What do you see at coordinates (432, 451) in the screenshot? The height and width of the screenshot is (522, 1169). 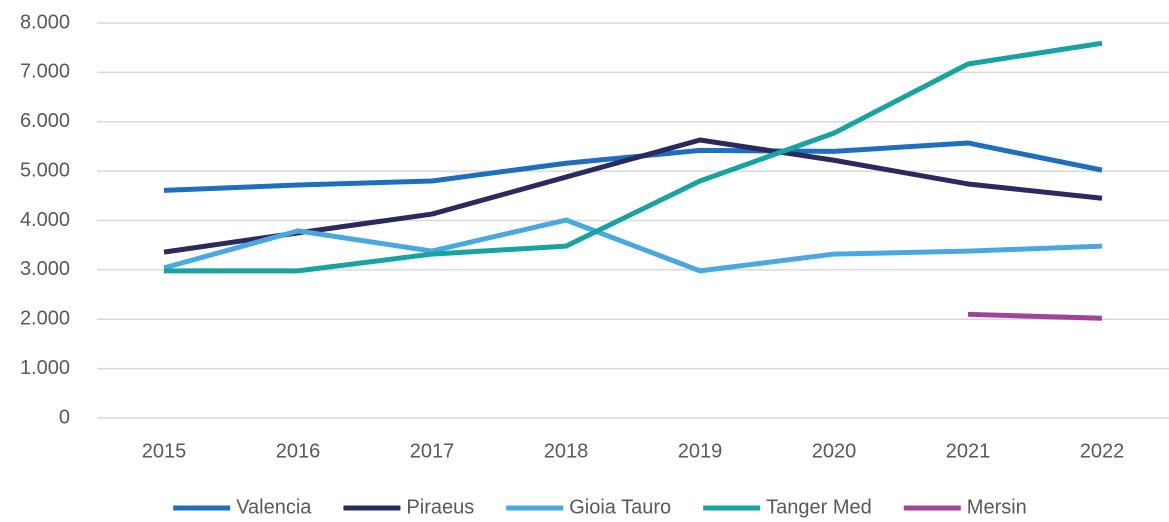 I see `x-tick-label: 2017` at bounding box center [432, 451].